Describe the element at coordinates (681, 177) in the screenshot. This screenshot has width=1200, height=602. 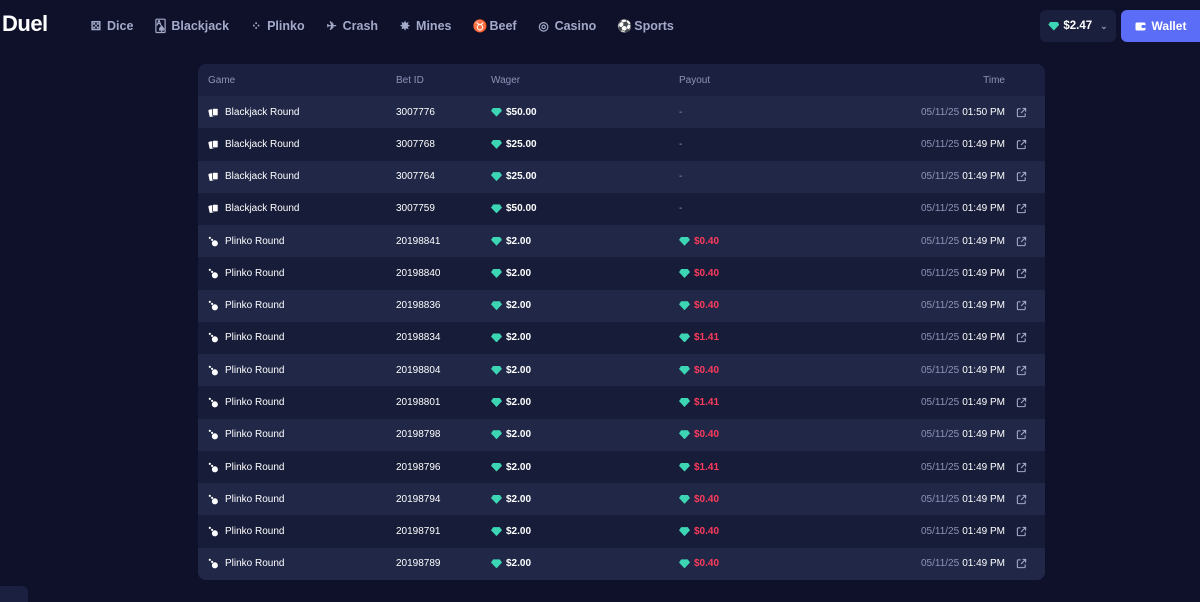
I see `payout-amount: -` at that location.